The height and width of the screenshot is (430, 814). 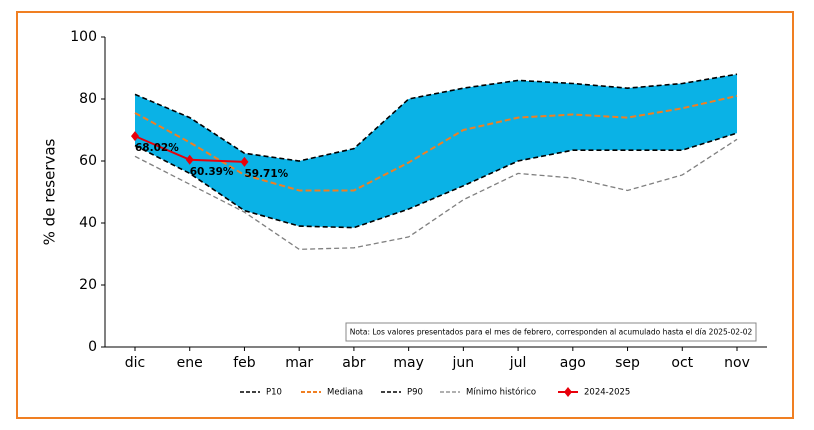 What do you see at coordinates (607, 393) in the screenshot?
I see `legend-label: 2024-2025` at bounding box center [607, 393].